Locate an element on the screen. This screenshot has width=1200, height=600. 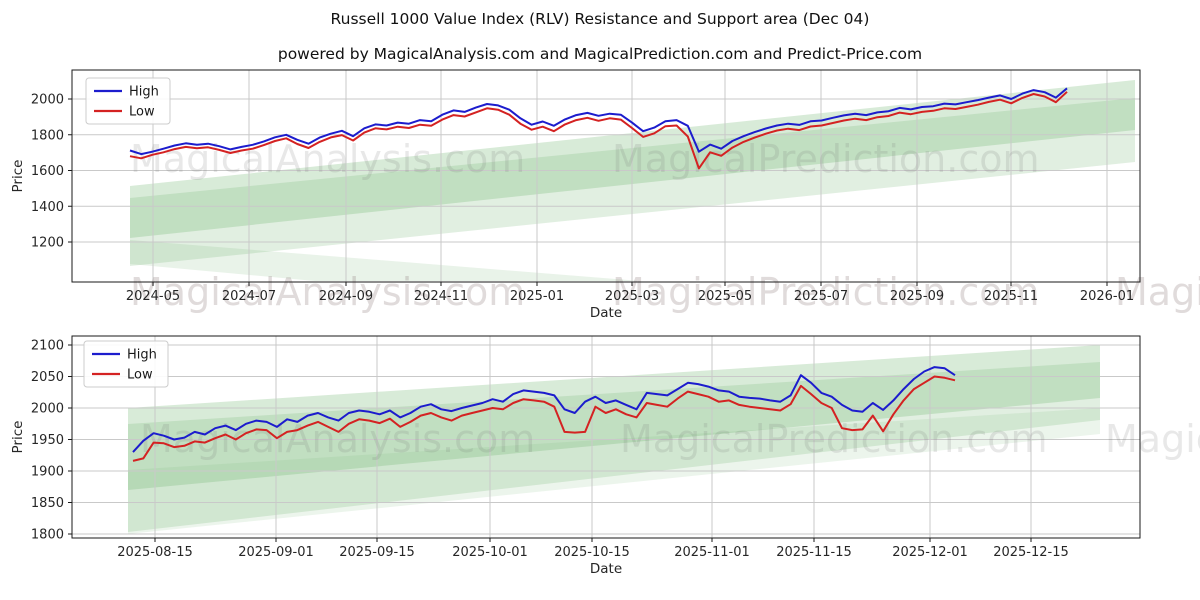
recent-zoom-low-line is located at coordinates (544, 418).